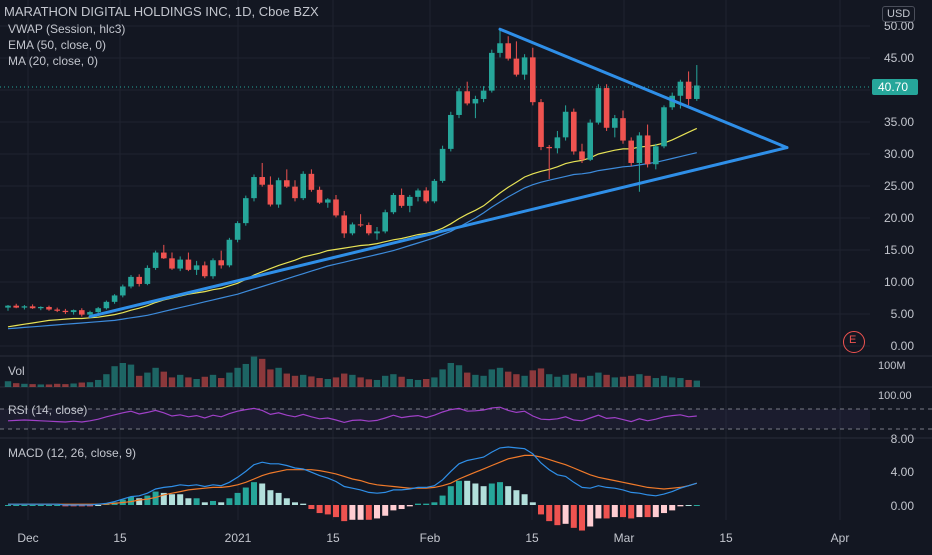 The height and width of the screenshot is (555, 932). I want to click on indicator-ma-label: MA (20, close, 0), so click(53, 61).